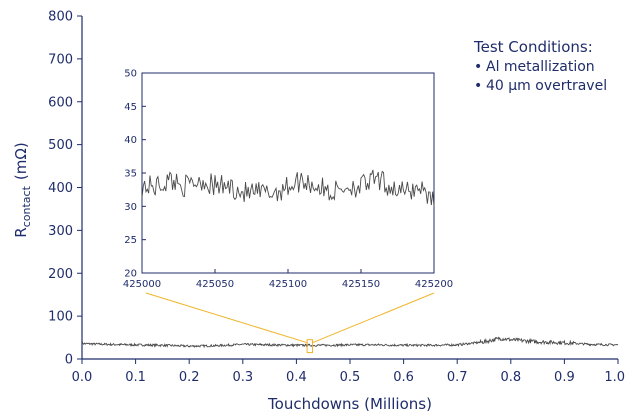 The image size is (625, 412). What do you see at coordinates (533, 47) in the screenshot?
I see `test-conditions-title: Test Conditions:` at bounding box center [533, 47].